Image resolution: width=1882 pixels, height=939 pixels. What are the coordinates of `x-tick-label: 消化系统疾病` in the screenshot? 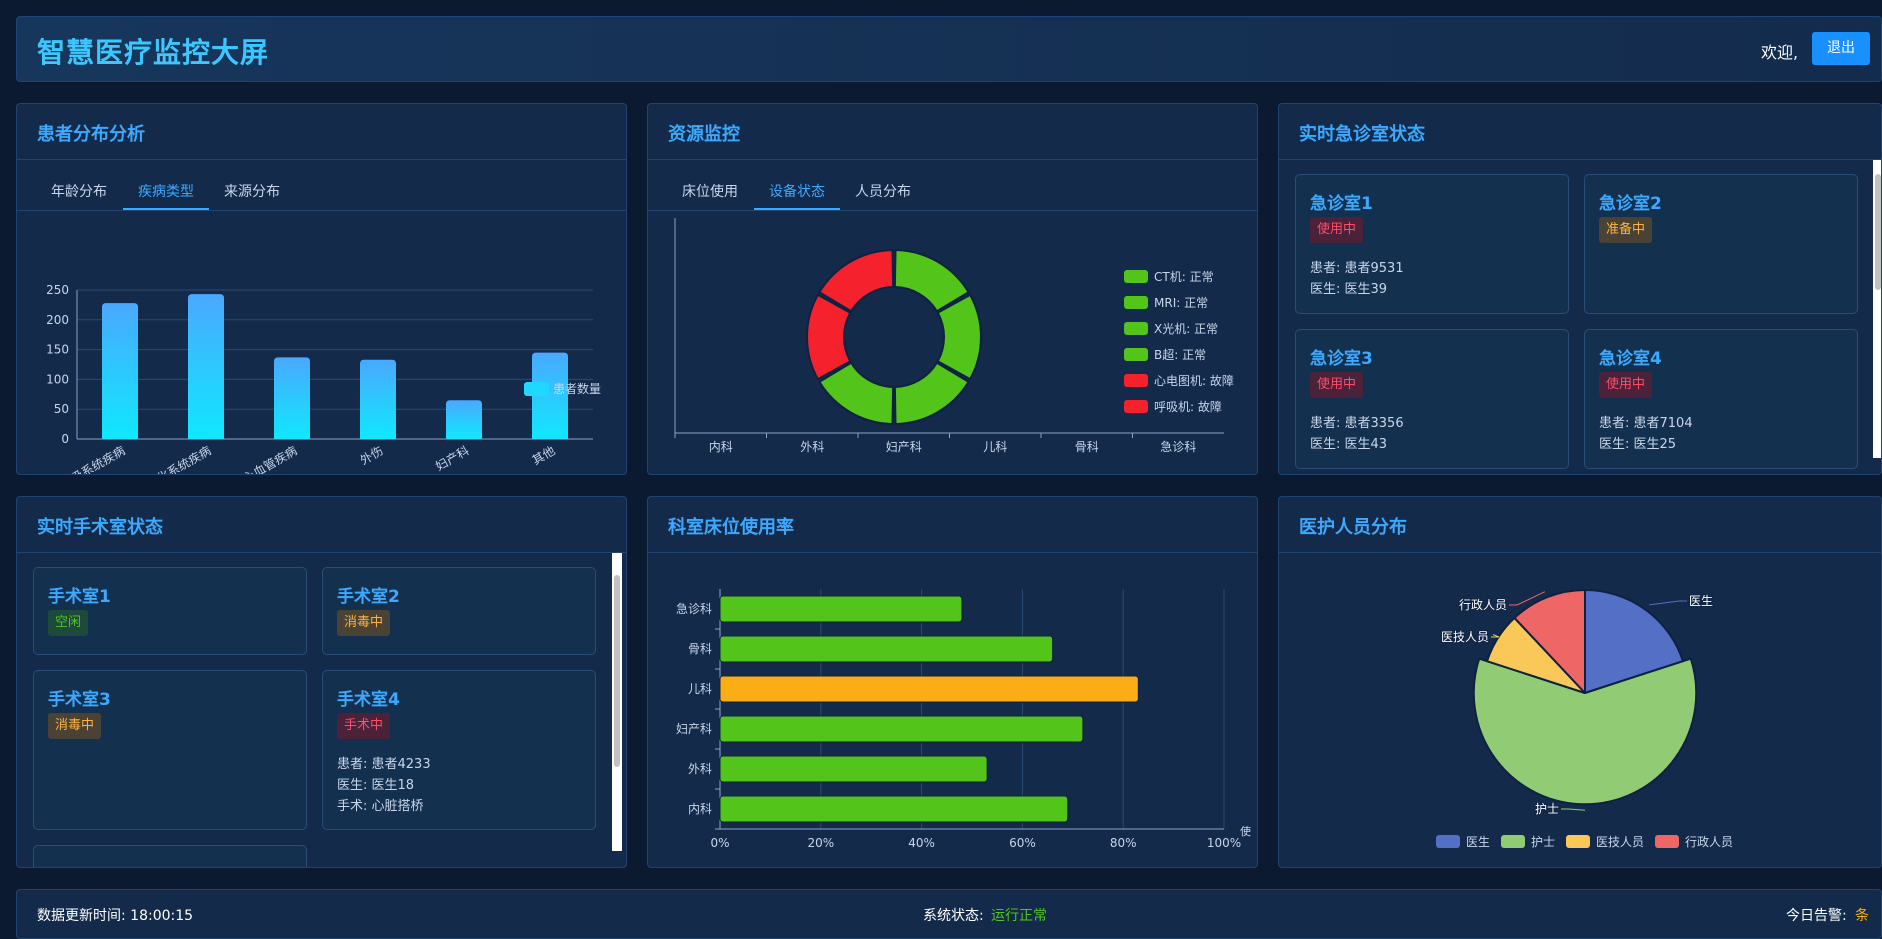 It's located at (179, 458).